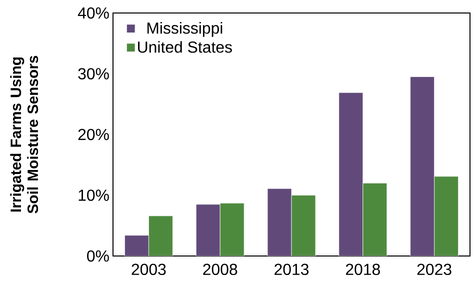 The image size is (475, 288). What do you see at coordinates (363, 270) in the screenshot?
I see `x-tick-label: 2018` at bounding box center [363, 270].